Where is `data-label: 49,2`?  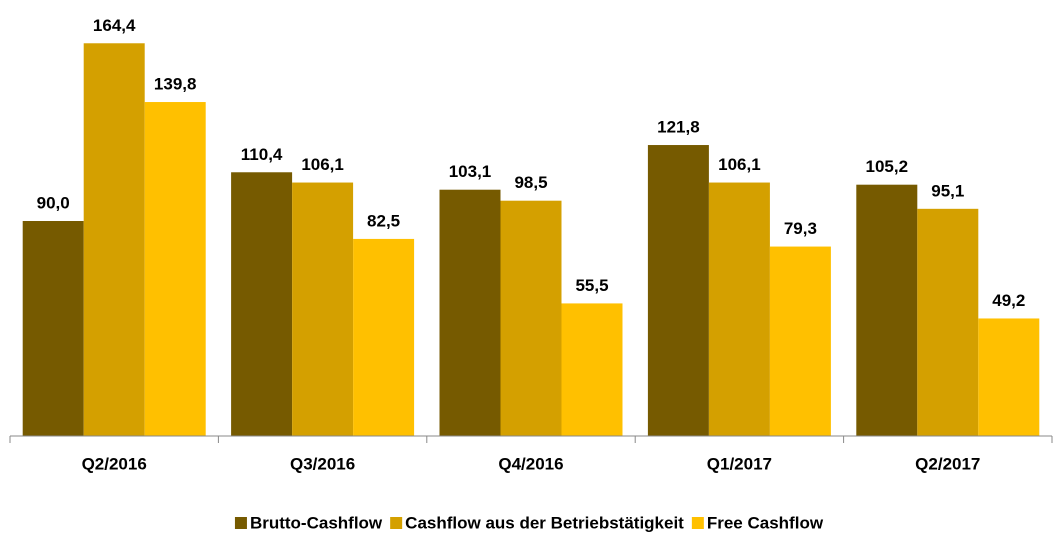
data-label: 49,2 is located at coordinates (1008, 300).